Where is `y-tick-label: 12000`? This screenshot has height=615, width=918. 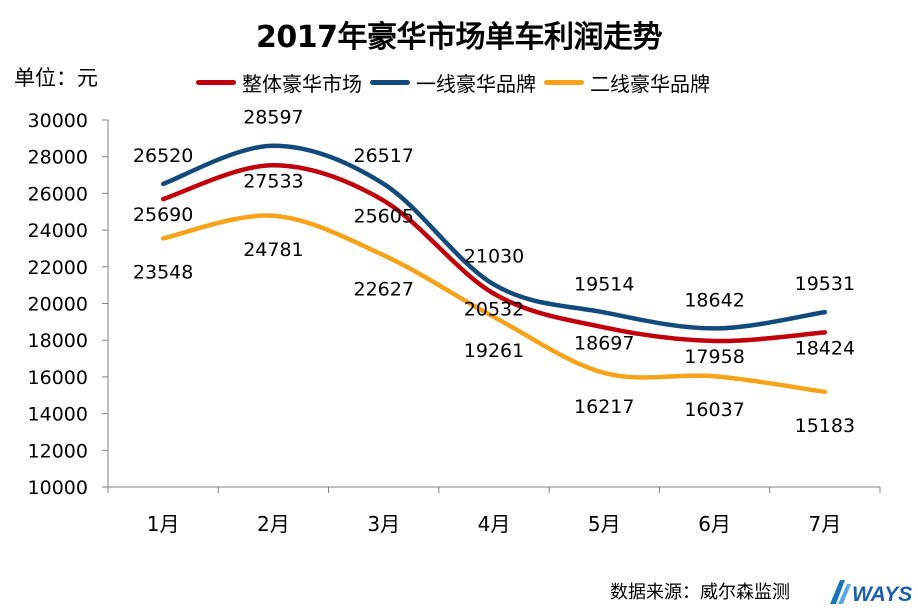 y-tick-label: 12000 is located at coordinates (58, 451).